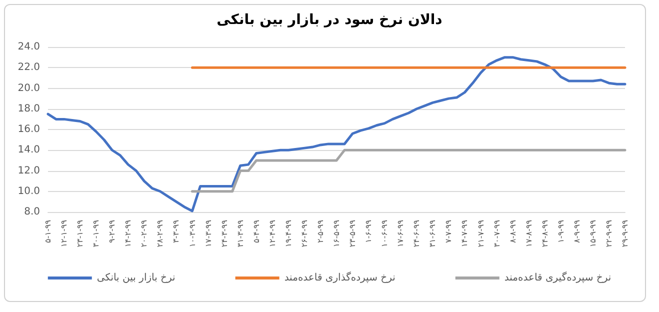 This screenshot has width=659, height=312. What do you see at coordinates (29, 170) in the screenshot?
I see `y-tick-label: 12.0` at bounding box center [29, 170].